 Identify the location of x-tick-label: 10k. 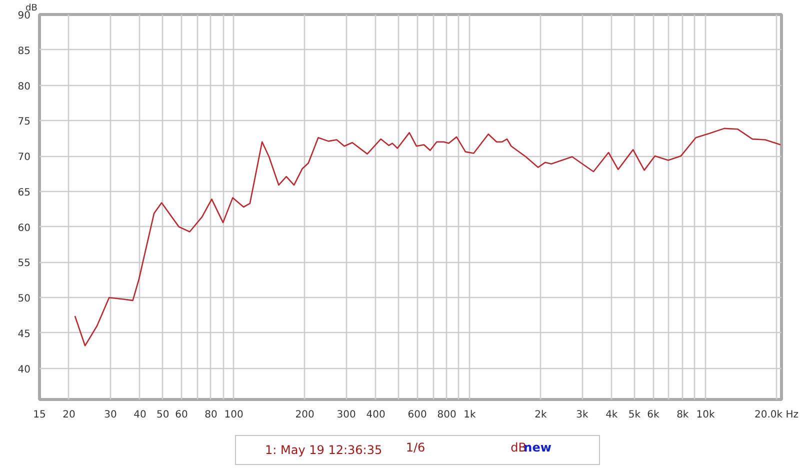
(705, 415).